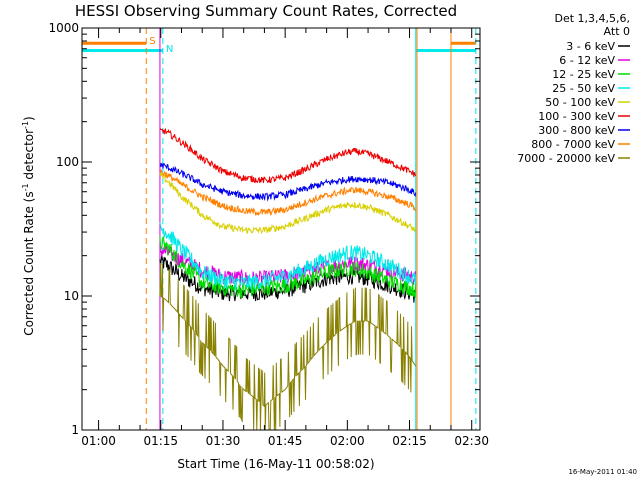  Describe the element at coordinates (29, 118) in the screenshot. I see `y-axis-label-end: )` at that location.